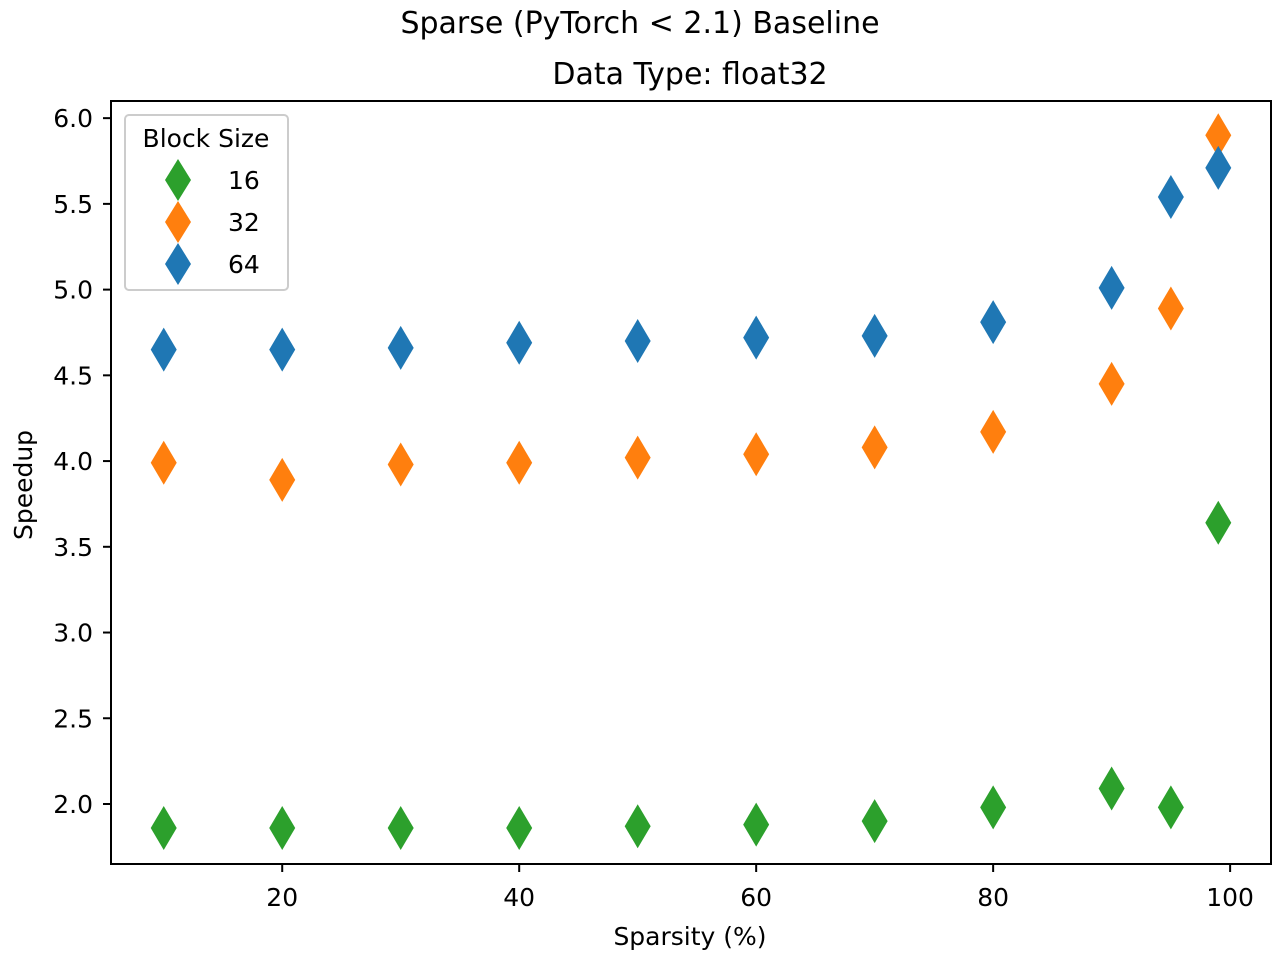  I want to click on y-tick-label: 5.0, so click(73, 290).